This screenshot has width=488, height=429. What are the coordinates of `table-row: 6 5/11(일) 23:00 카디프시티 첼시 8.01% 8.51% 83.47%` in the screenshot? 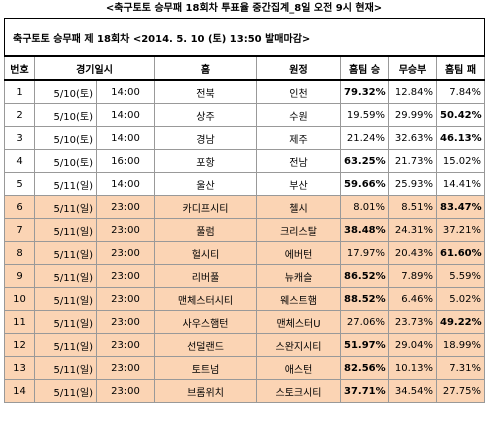 It's located at (245, 207).